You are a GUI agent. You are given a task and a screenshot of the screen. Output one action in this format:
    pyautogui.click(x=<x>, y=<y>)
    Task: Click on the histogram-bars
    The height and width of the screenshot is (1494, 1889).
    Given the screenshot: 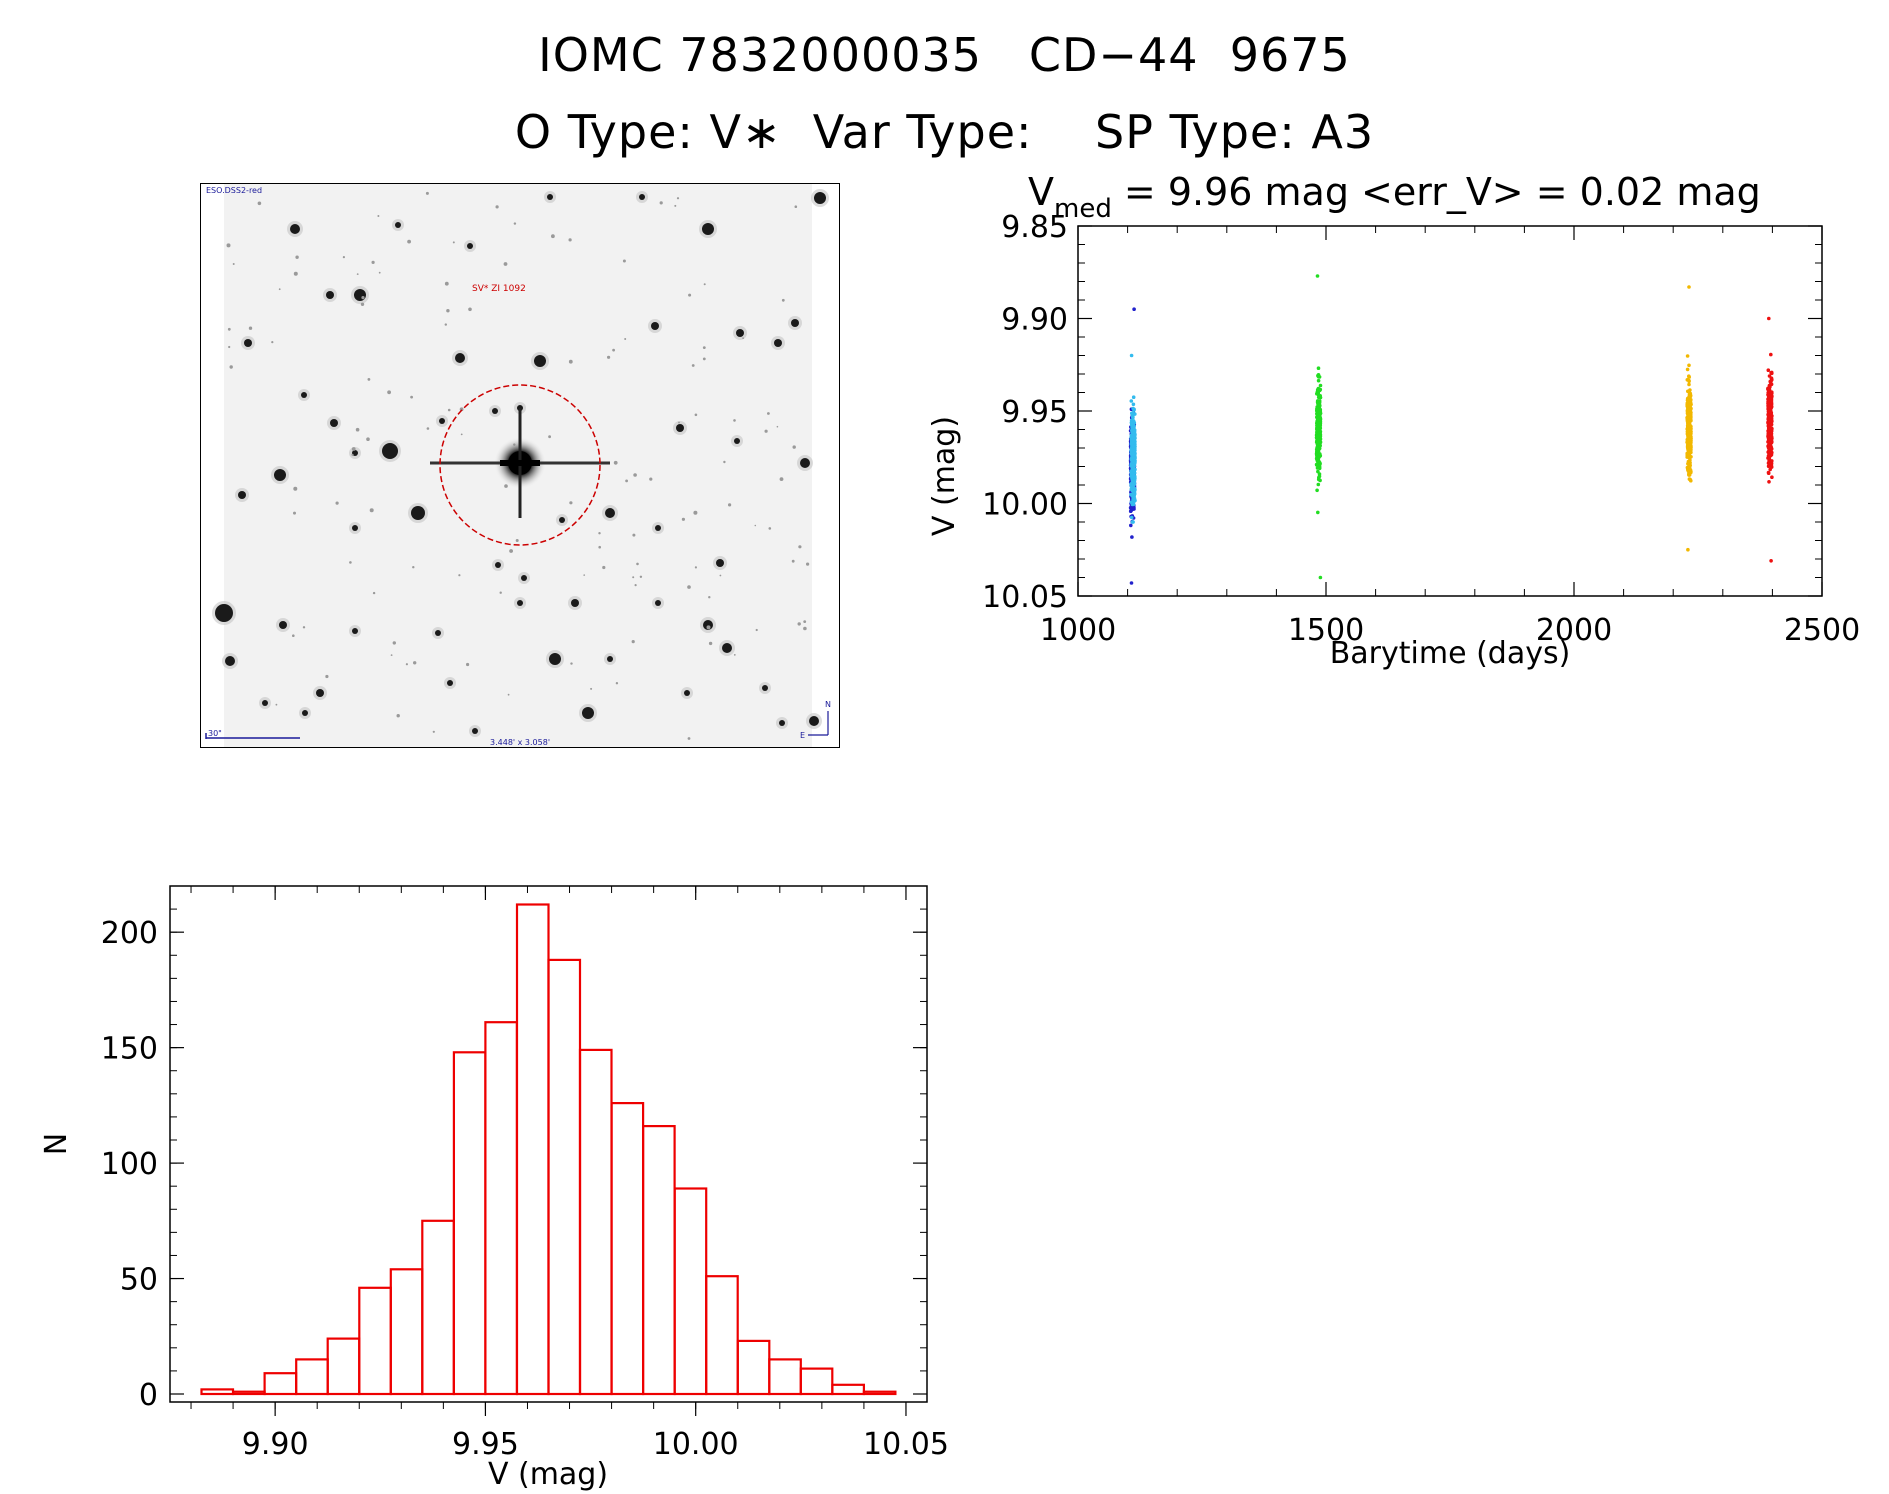 What is the action you would take?
    pyautogui.click(x=548, y=1149)
    